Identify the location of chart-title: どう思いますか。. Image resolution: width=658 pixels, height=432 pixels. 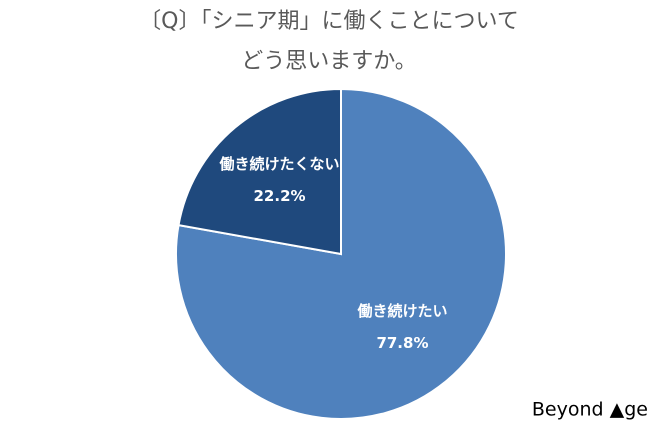
(329, 61).